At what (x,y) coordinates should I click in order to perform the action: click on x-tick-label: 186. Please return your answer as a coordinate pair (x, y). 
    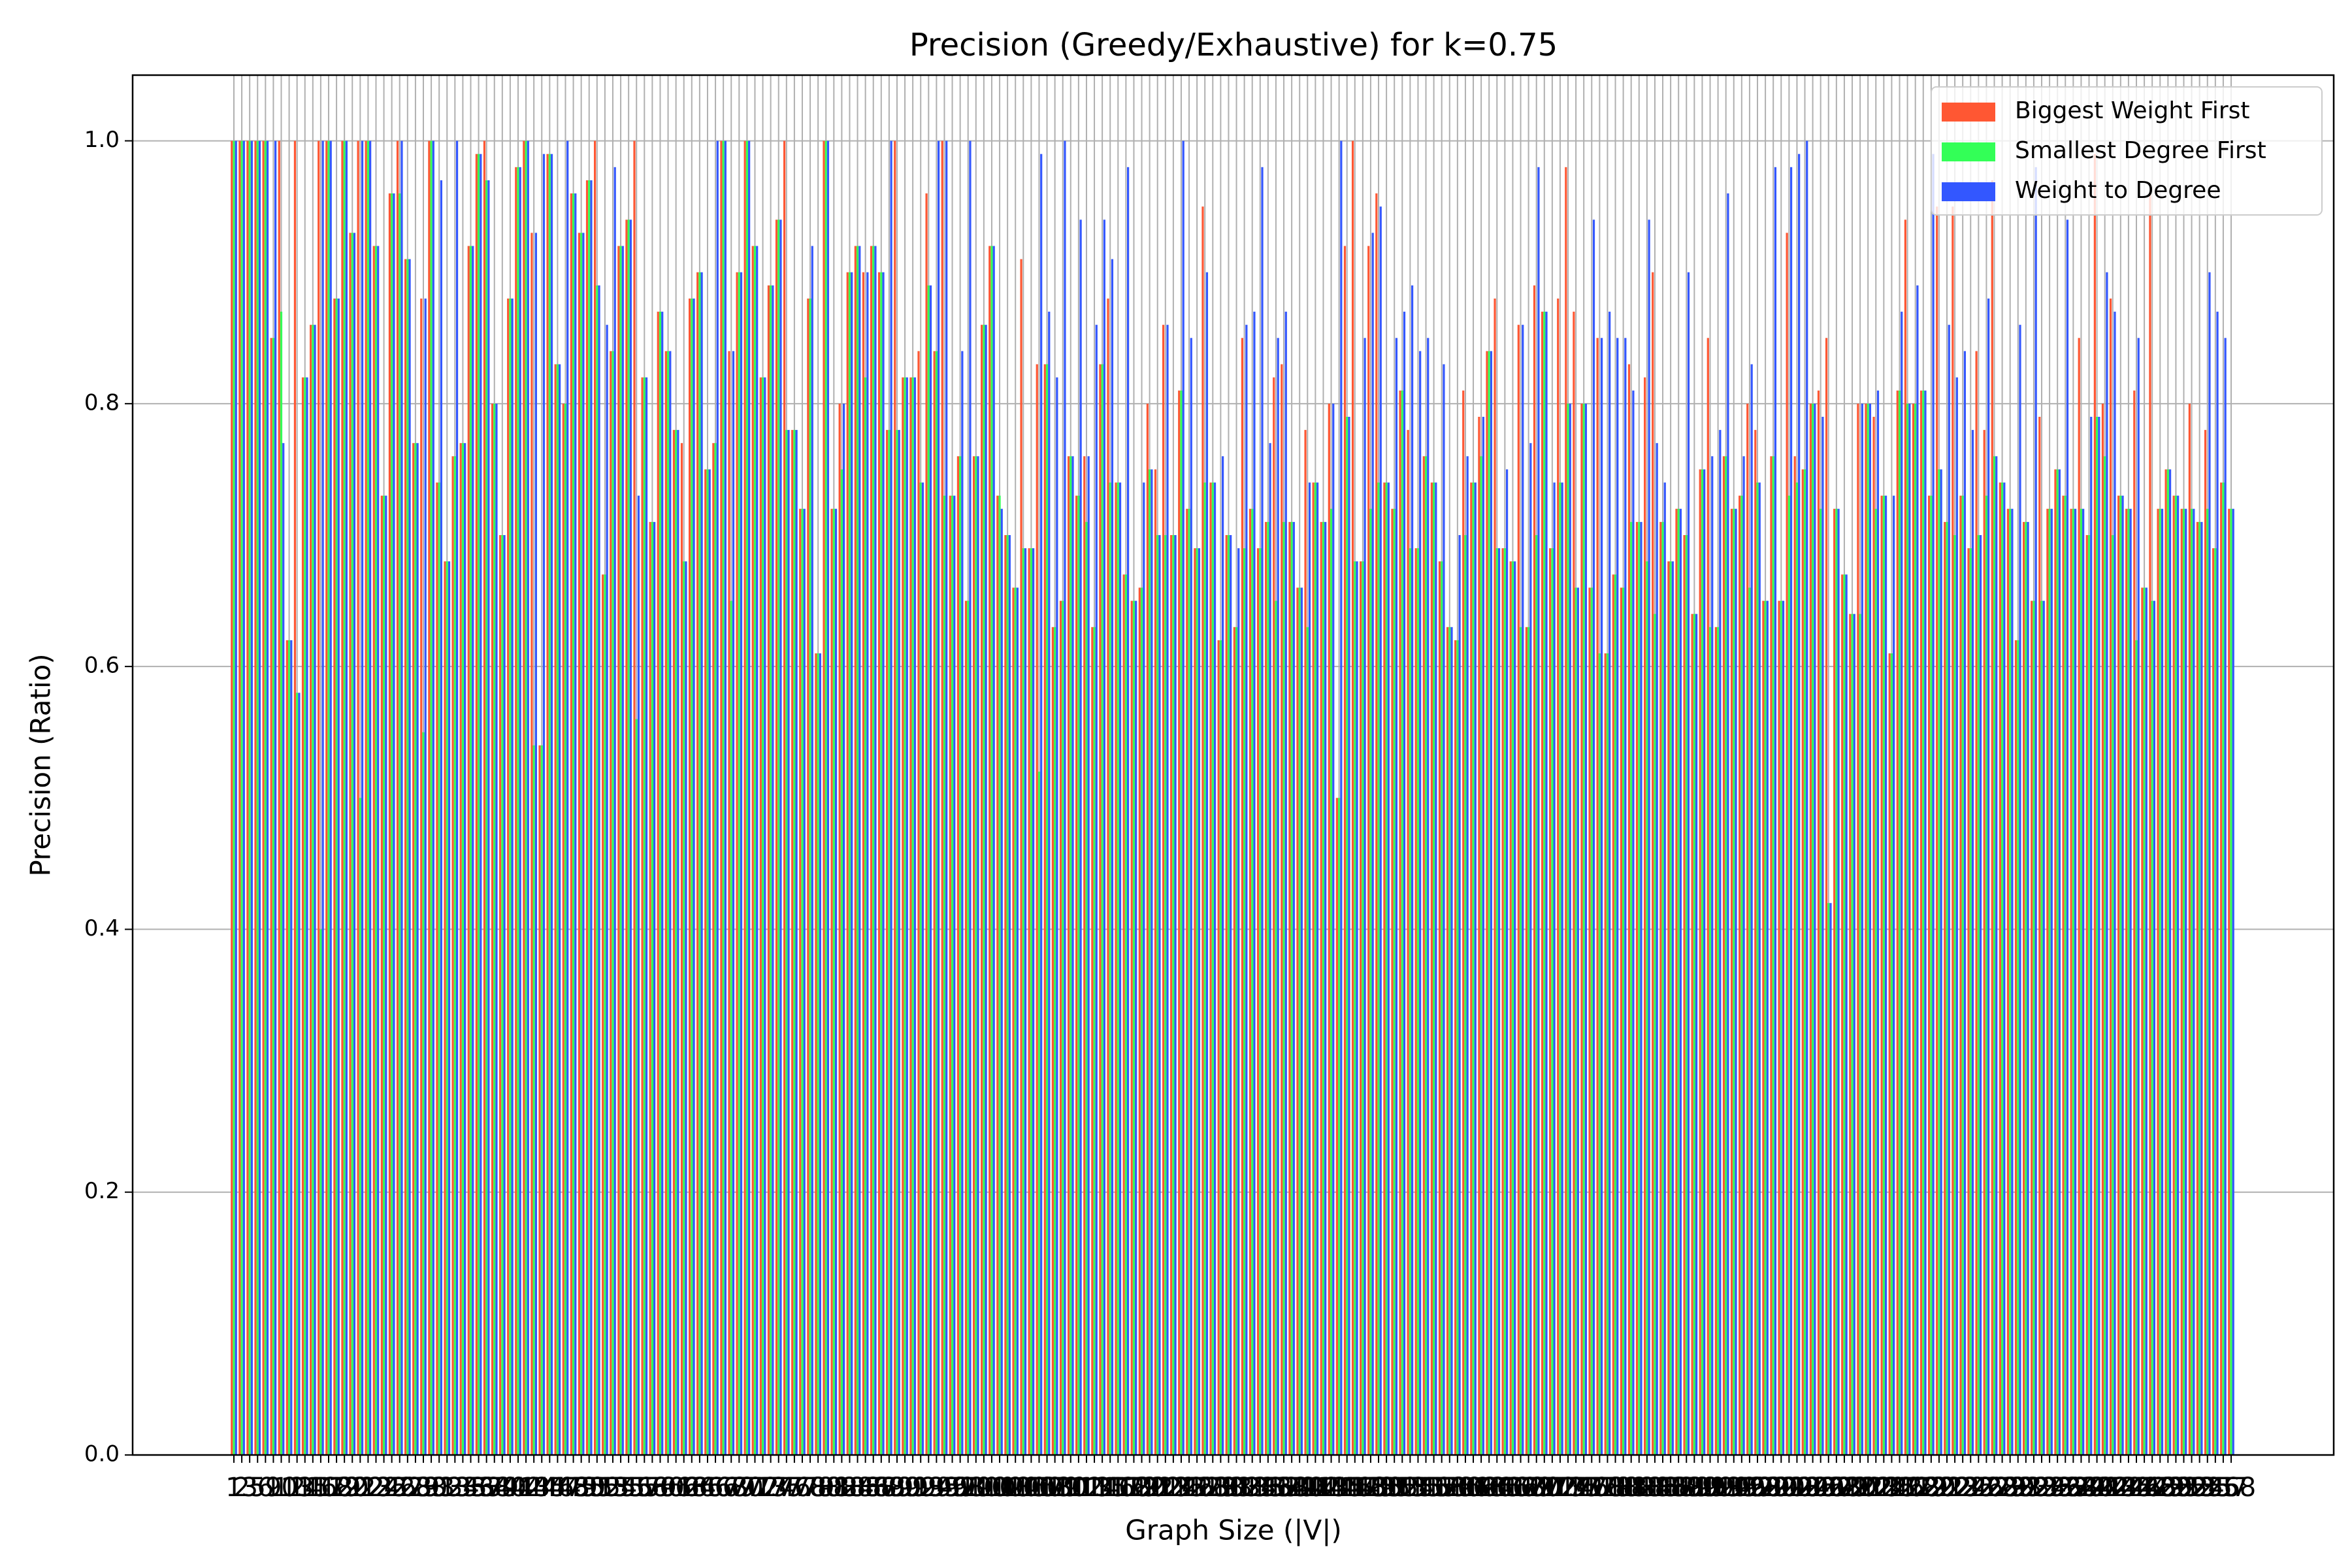
    Looking at the image, I should click on (1663, 1488).